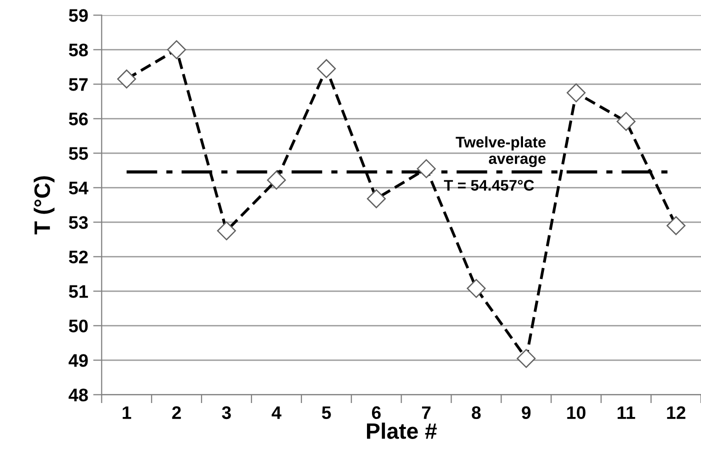 Image resolution: width=701 pixels, height=460 pixels. What do you see at coordinates (501, 152) in the screenshot?
I see `ref-line-label: Twelve-plate average` at bounding box center [501, 152].